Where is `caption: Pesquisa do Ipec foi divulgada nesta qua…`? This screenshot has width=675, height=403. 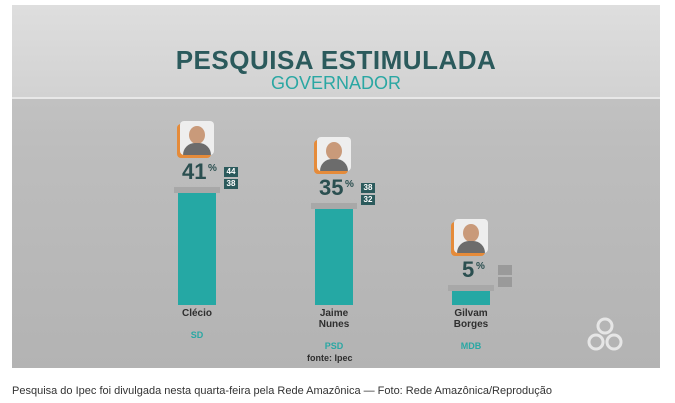 caption: Pesquisa do Ipec foi divulgada nesta qua… is located at coordinates (282, 391).